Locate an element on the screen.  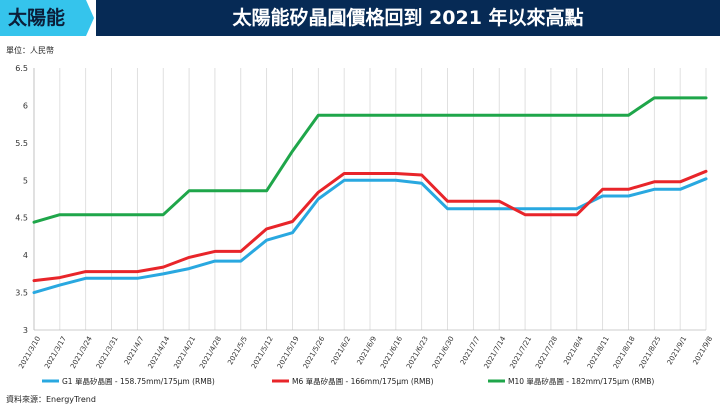
x-tick-label: 2021/3/24 is located at coordinates (81, 353).